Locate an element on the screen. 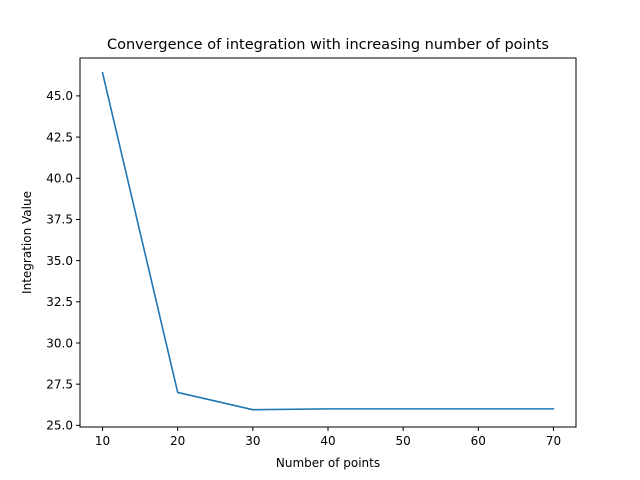 This screenshot has width=640, height=480. x-tick-label: 20 is located at coordinates (177, 441).